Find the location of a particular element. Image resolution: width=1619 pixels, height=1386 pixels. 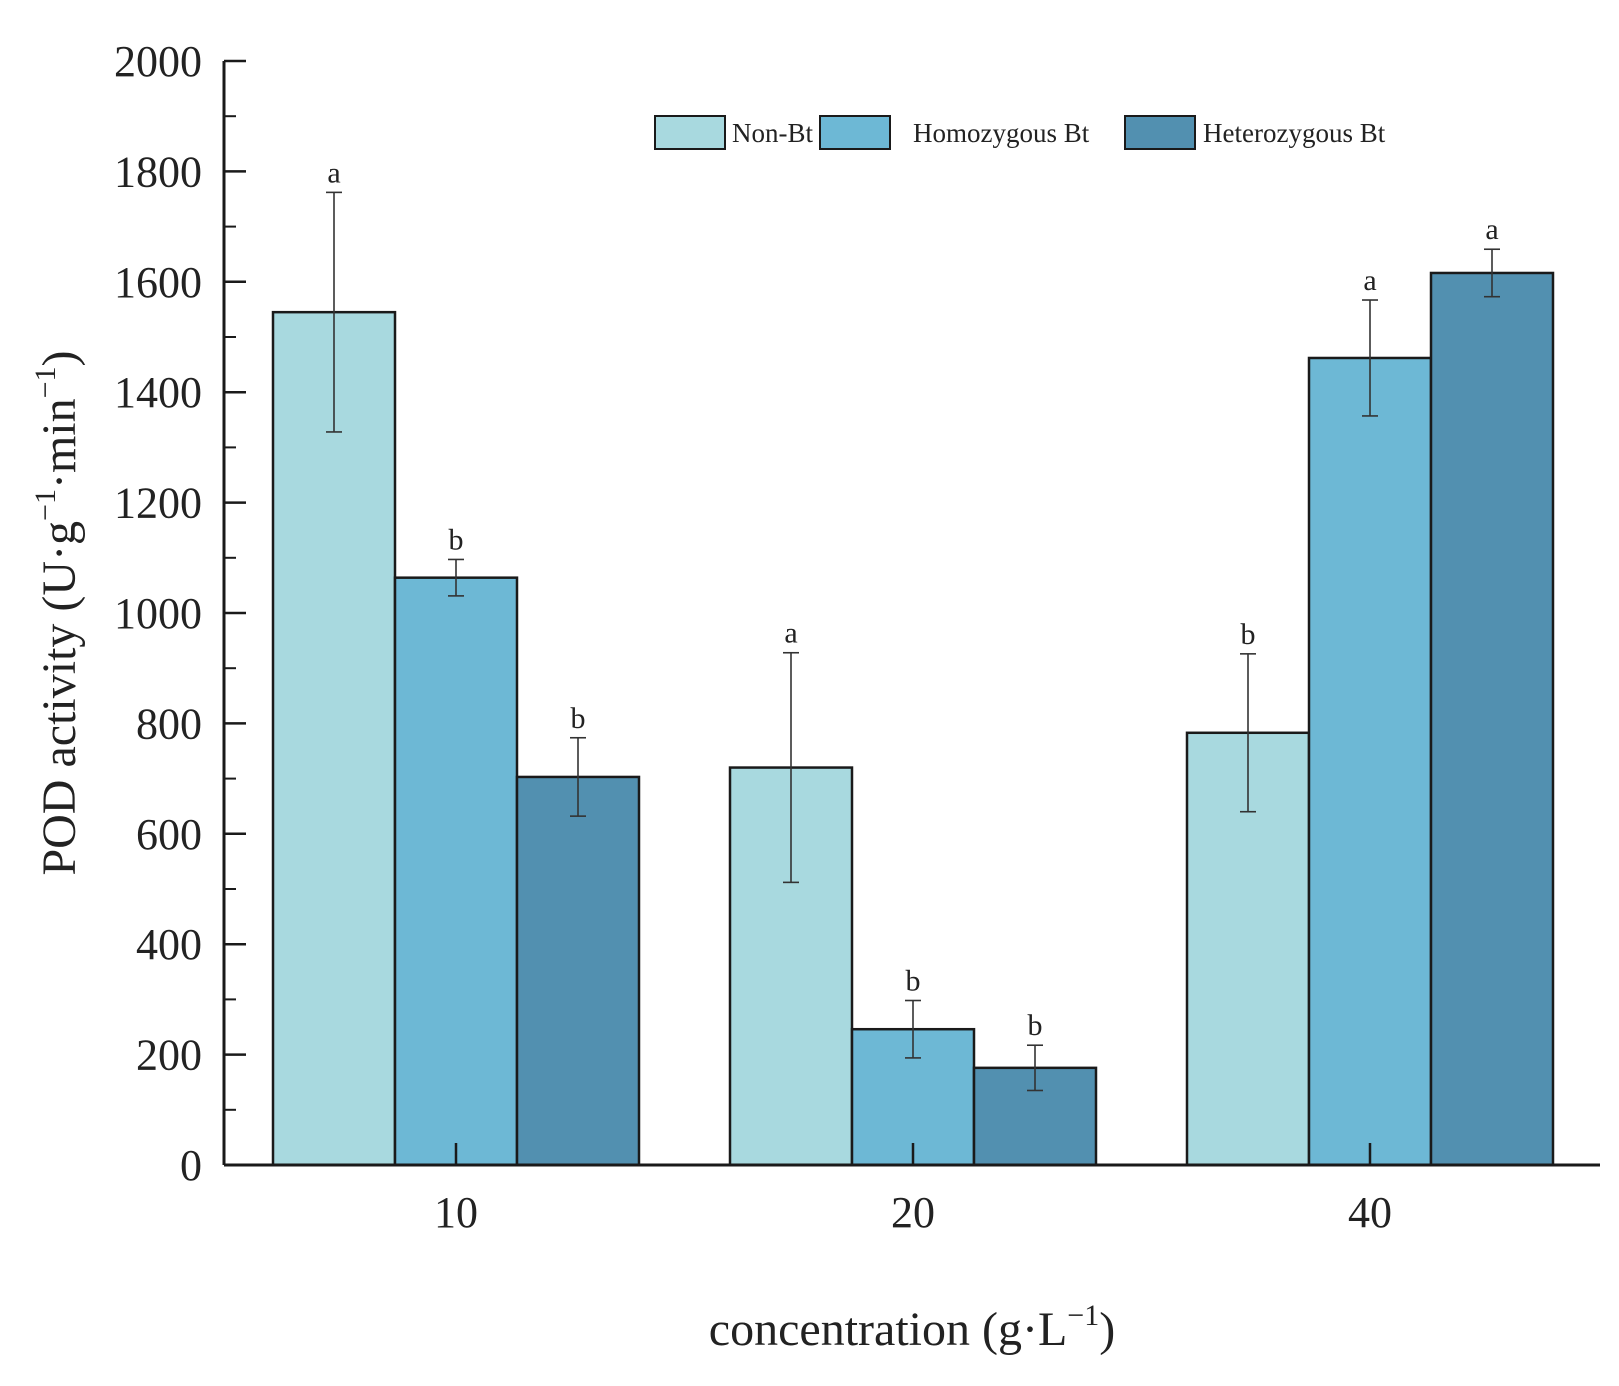

y-tick-label: 600 is located at coordinates (169, 834).